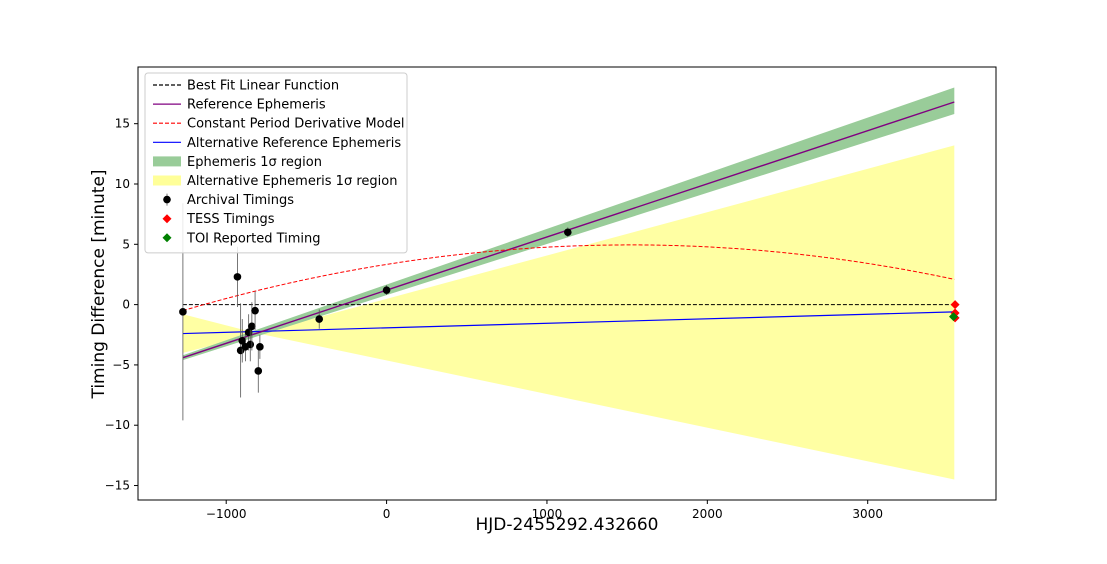  Describe the element at coordinates (292, 181) in the screenshot. I see `legend-entry-5: Alternative Ephemeris 1σ region` at that location.